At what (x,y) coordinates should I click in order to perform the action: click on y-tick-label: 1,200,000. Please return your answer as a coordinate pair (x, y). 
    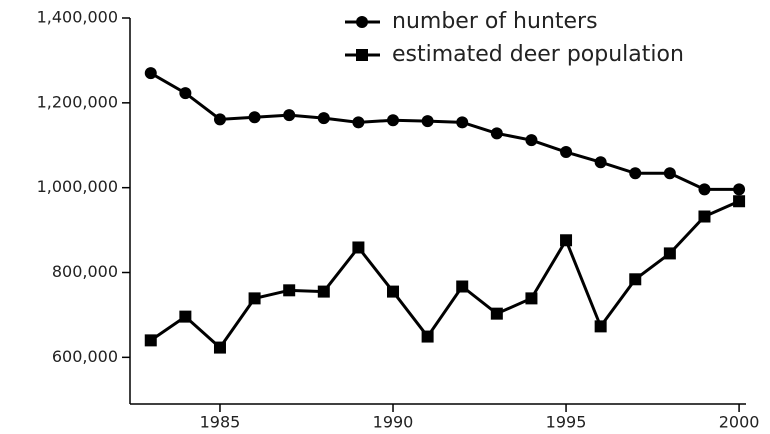
    Looking at the image, I should click on (77, 101).